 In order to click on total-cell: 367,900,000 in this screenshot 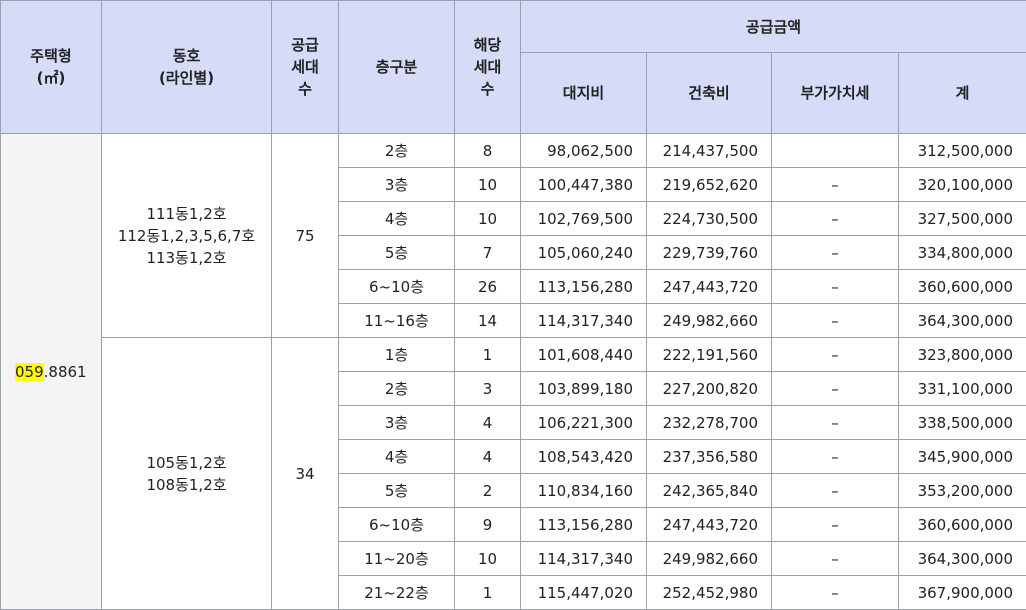, I will do `click(962, 593)`.